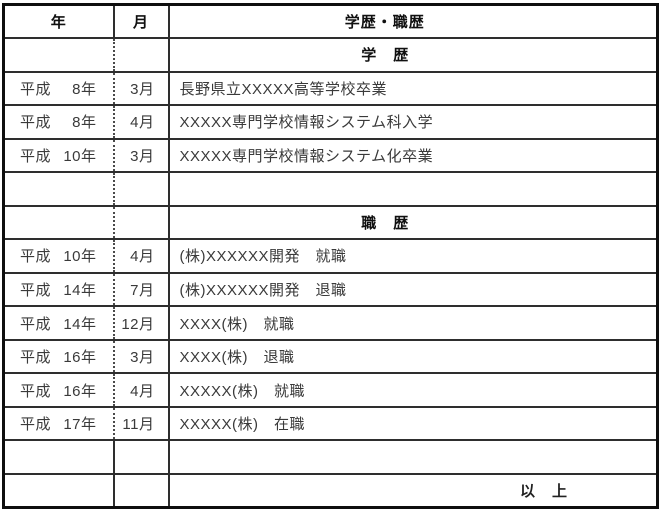 The height and width of the screenshot is (514, 662). I want to click on month-cell: 12月, so click(141, 323).